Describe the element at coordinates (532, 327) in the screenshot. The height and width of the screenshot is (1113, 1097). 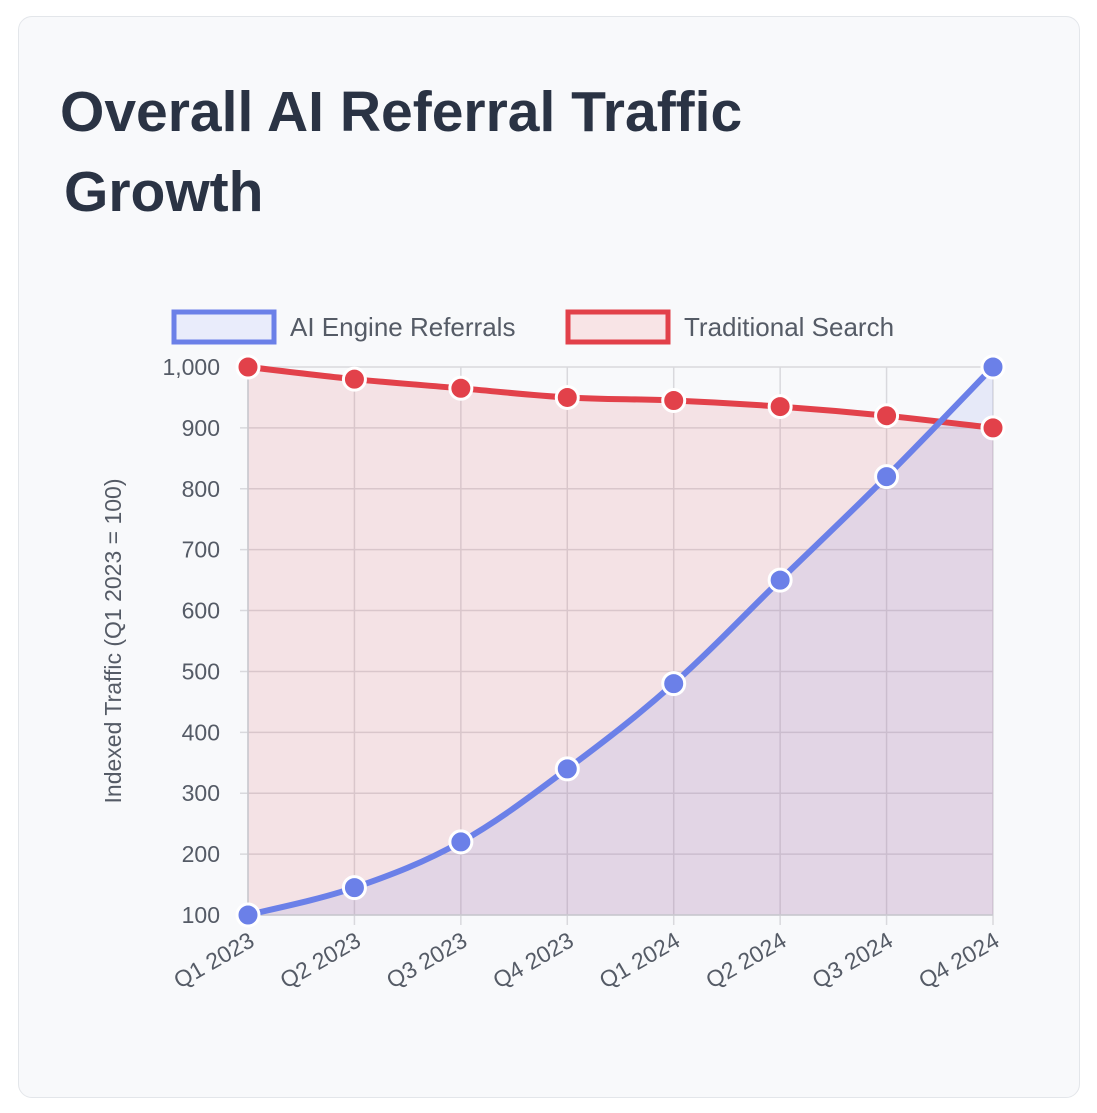
I see `legend: AI Engine Referrals Traditional Search` at that location.